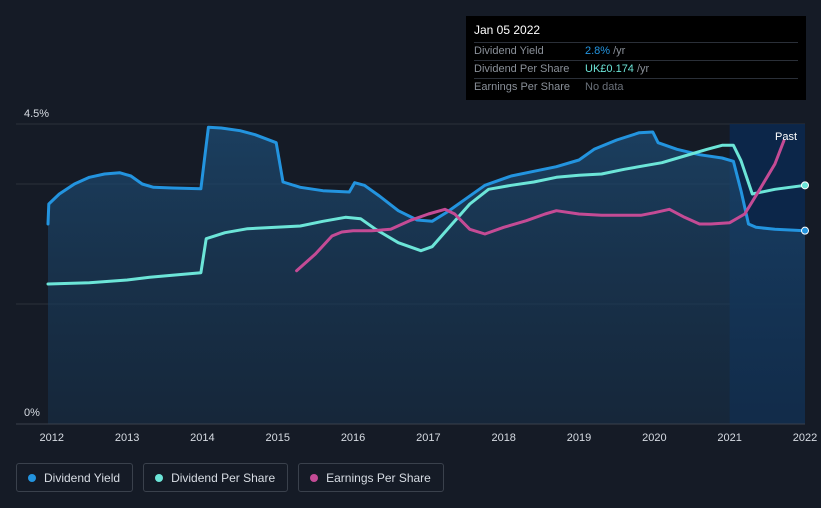 The width and height of the screenshot is (821, 508). I want to click on x-tick-label: 2014, so click(202, 438).